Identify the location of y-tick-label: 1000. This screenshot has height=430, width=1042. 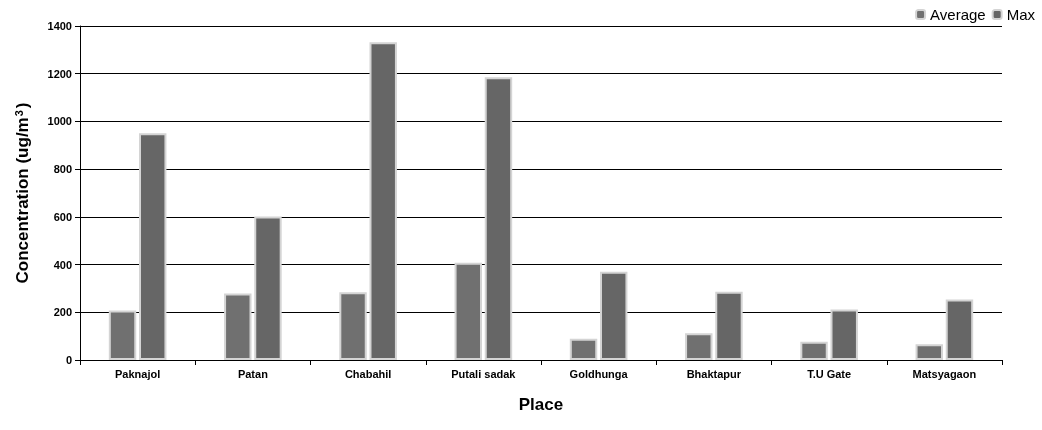
(59, 121).